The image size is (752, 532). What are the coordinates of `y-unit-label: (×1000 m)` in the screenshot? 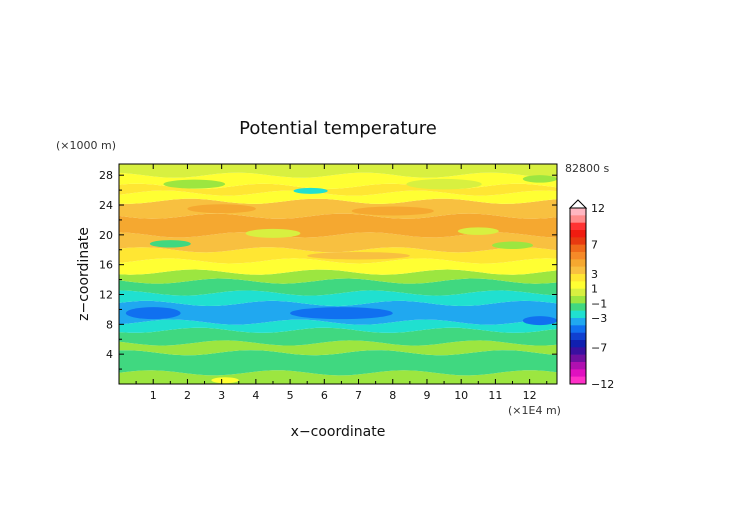 It's located at (86, 145).